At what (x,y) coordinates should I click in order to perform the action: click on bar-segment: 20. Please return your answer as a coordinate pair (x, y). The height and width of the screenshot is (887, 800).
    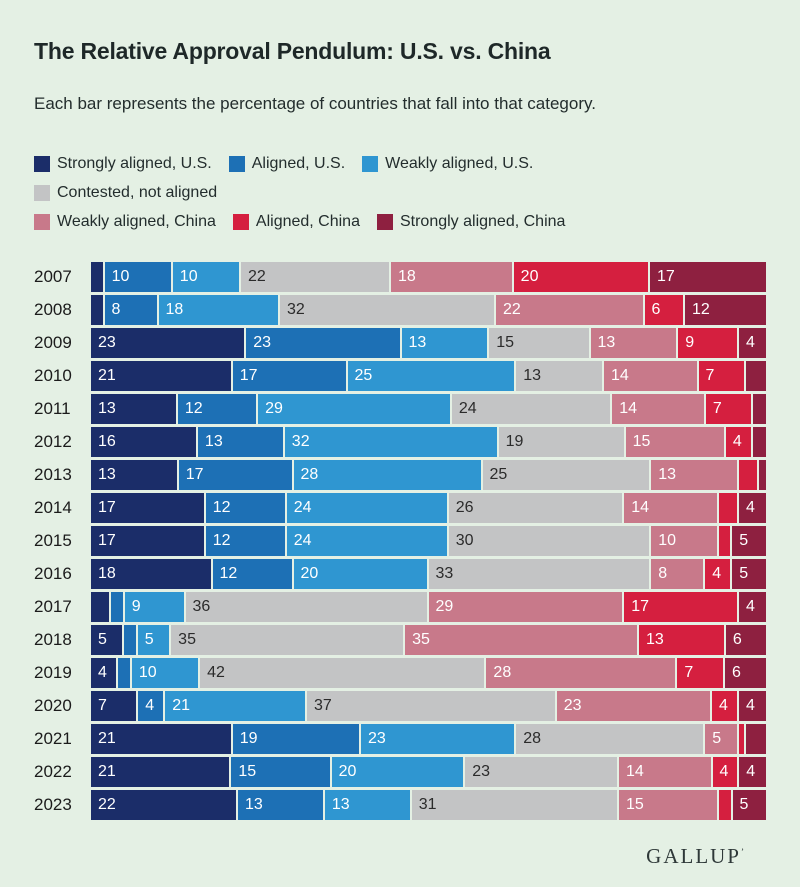
    Looking at the image, I should click on (361, 574).